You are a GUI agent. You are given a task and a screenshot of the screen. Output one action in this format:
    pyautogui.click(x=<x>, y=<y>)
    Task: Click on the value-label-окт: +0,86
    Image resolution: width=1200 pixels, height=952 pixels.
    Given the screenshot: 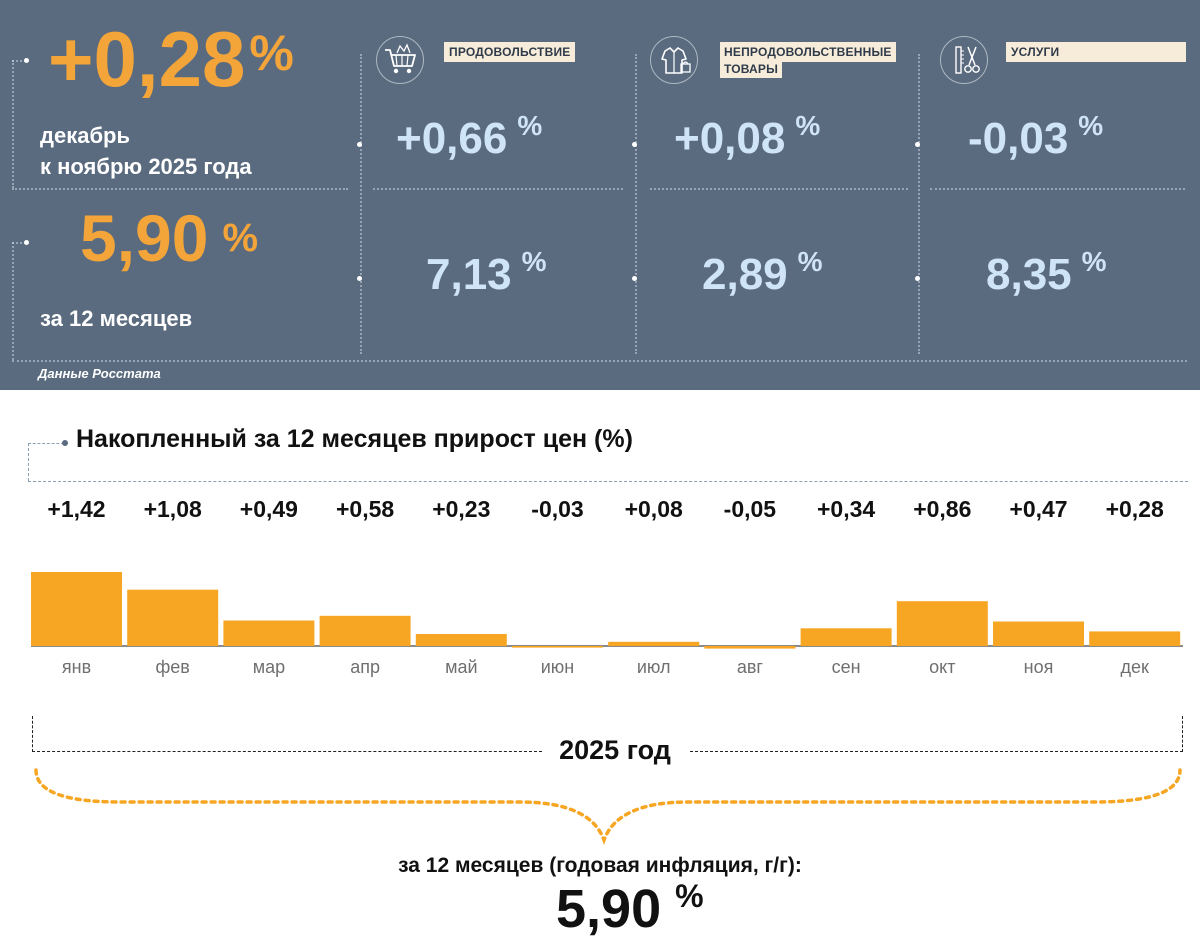 What is the action you would take?
    pyautogui.click(x=942, y=509)
    